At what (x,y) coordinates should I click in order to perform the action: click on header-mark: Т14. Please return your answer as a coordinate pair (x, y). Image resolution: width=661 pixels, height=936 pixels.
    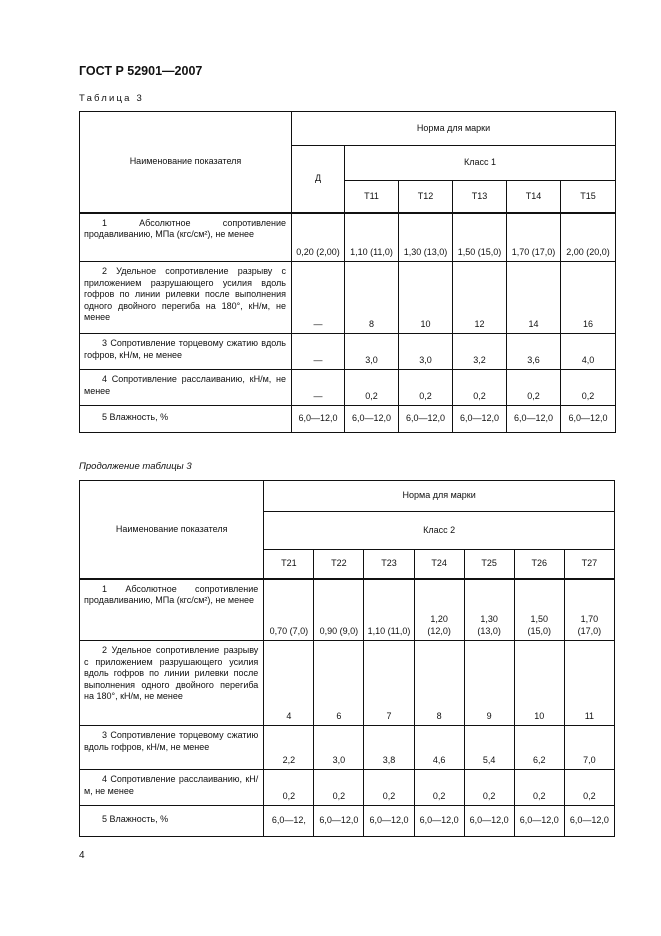
    Looking at the image, I should click on (533, 196).